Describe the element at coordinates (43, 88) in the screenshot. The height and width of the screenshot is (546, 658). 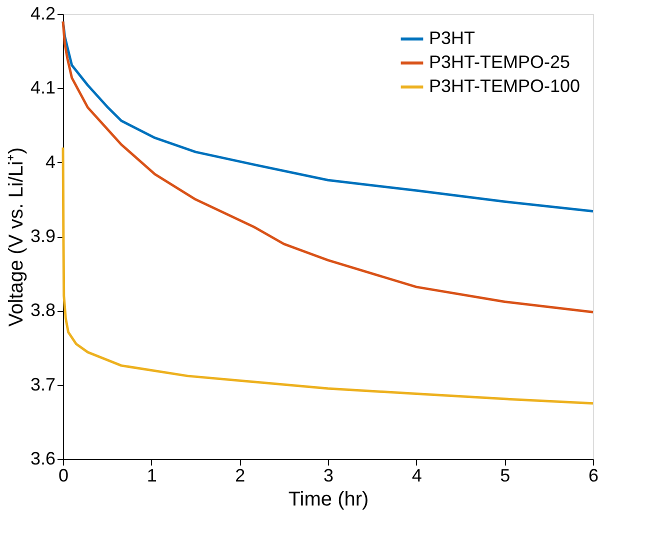
I see `y-tick-label: 4.1` at that location.